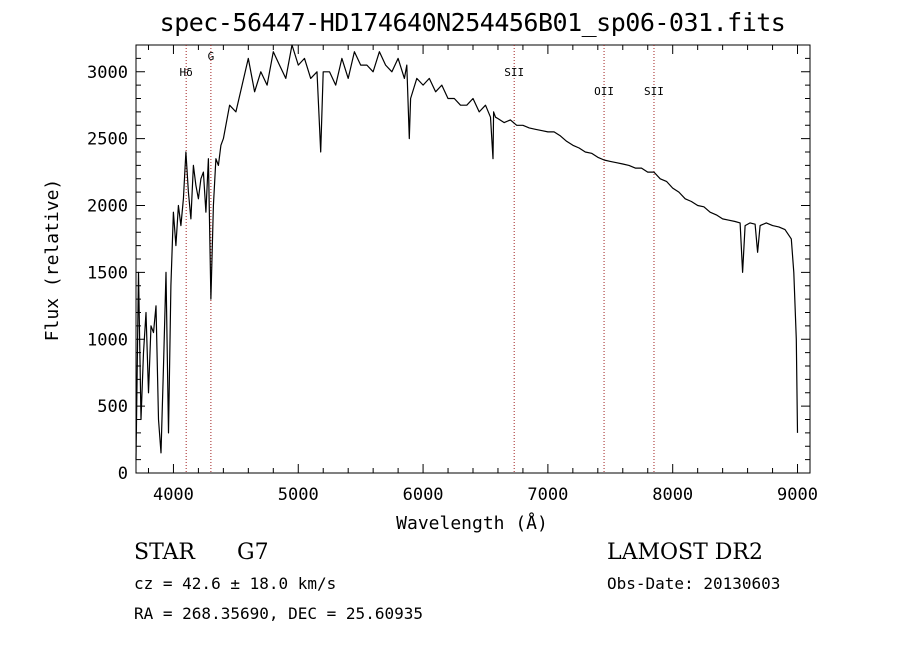  I want to click on x-tick-label: 9000, so click(797, 495).